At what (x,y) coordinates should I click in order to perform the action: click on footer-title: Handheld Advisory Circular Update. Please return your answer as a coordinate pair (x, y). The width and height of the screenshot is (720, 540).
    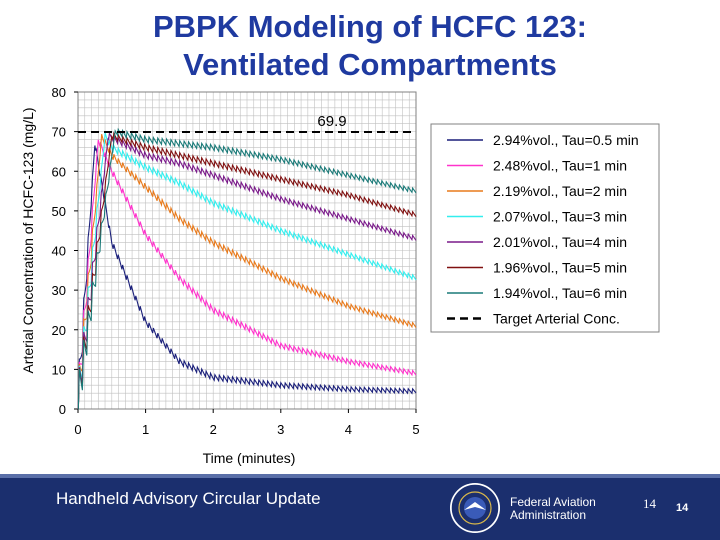
    Looking at the image, I should click on (188, 498).